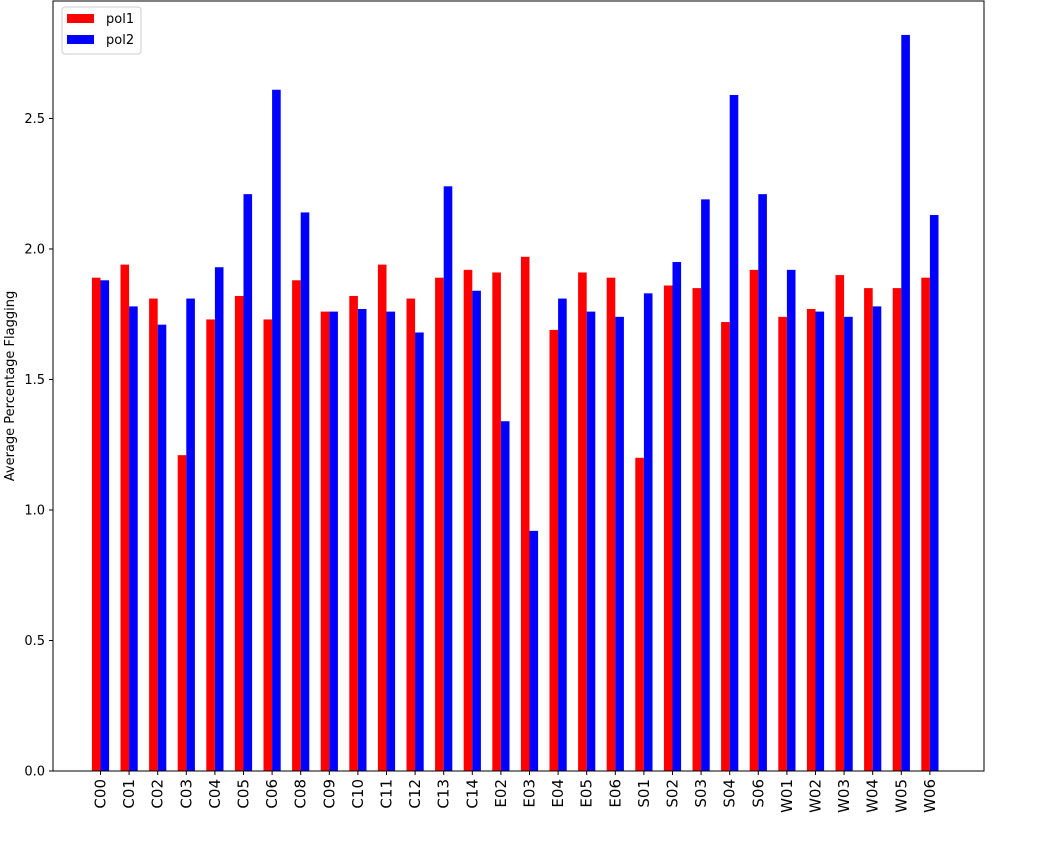 Image resolution: width=1044 pixels, height=845 pixels. Describe the element at coordinates (758, 793) in the screenshot. I see `x-tick-label: S06` at that location.